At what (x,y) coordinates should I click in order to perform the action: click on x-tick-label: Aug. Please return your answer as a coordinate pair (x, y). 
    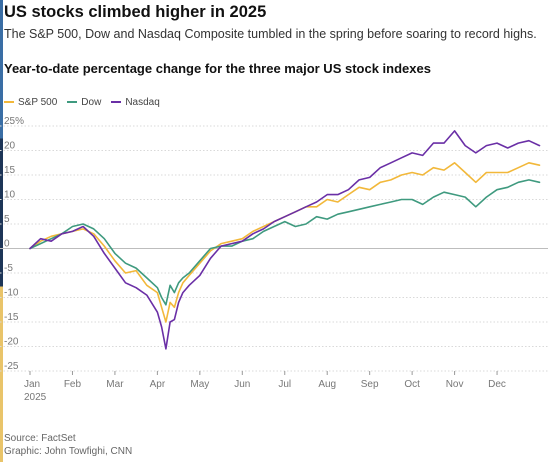
    Looking at the image, I should click on (327, 384).